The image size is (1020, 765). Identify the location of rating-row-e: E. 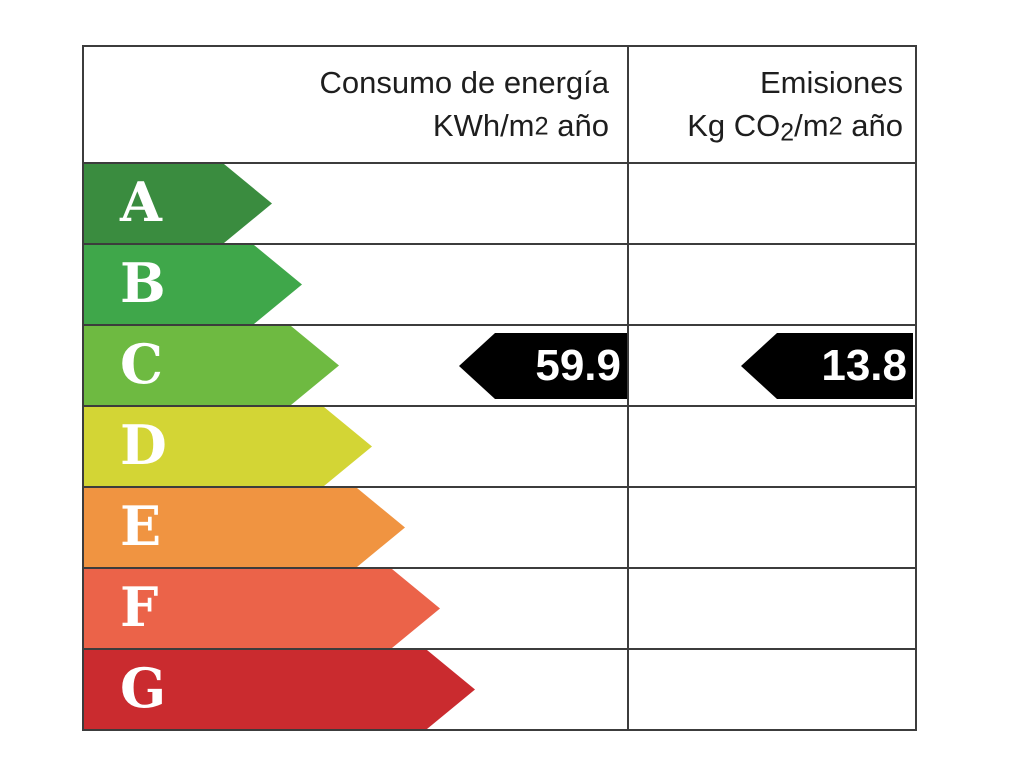
(499, 526).